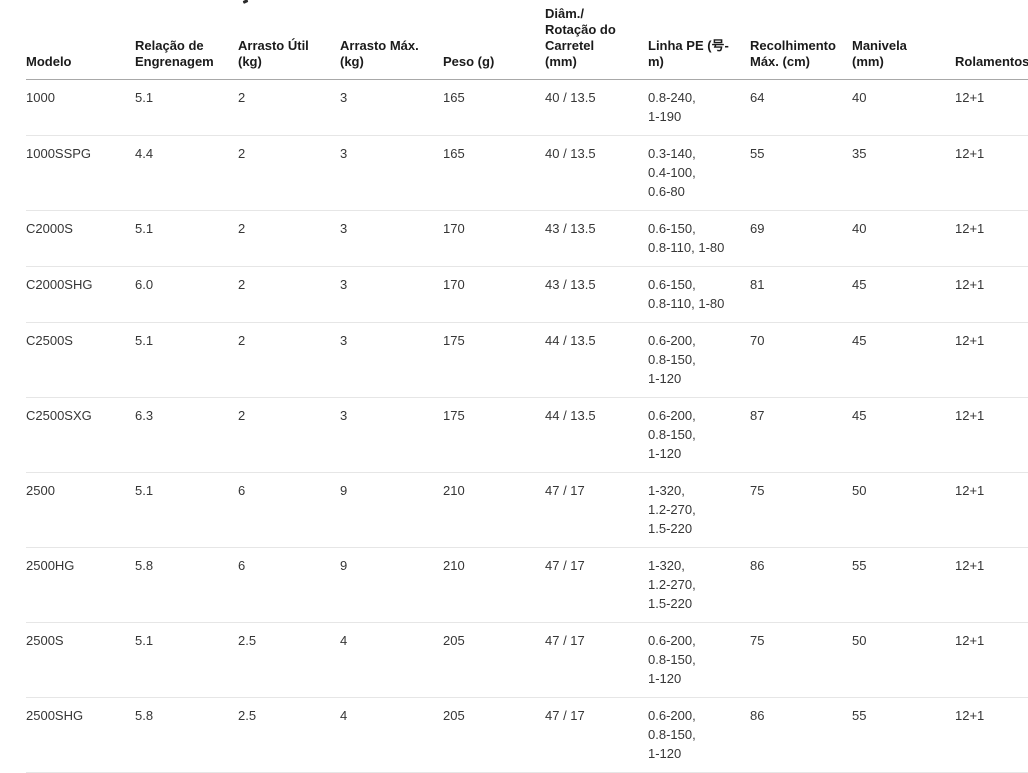 The height and width of the screenshot is (773, 1028). Describe the element at coordinates (80, 435) in the screenshot. I see `cell-modelo: C2500SXG` at that location.